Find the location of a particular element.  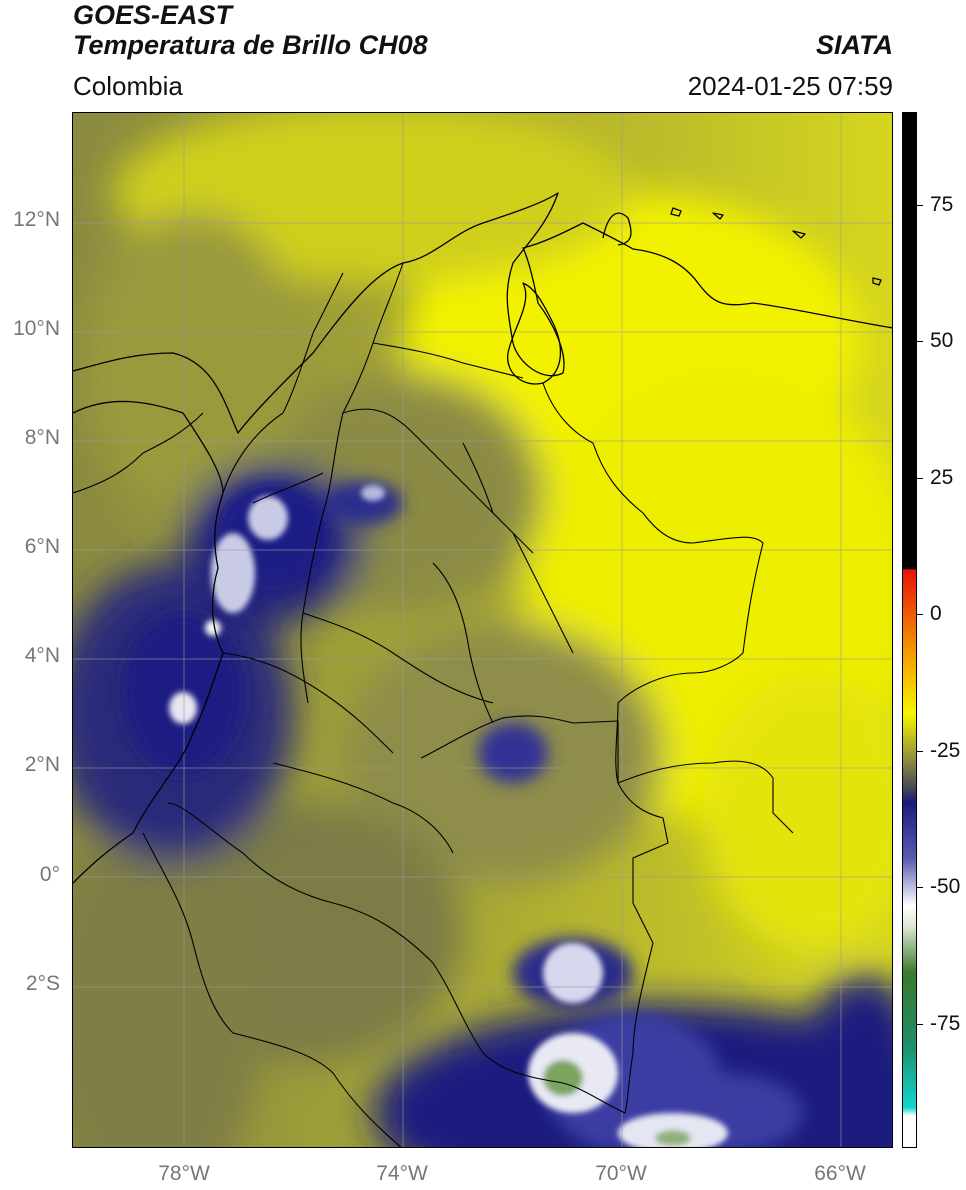

colorbar-svg is located at coordinates (909, 630).